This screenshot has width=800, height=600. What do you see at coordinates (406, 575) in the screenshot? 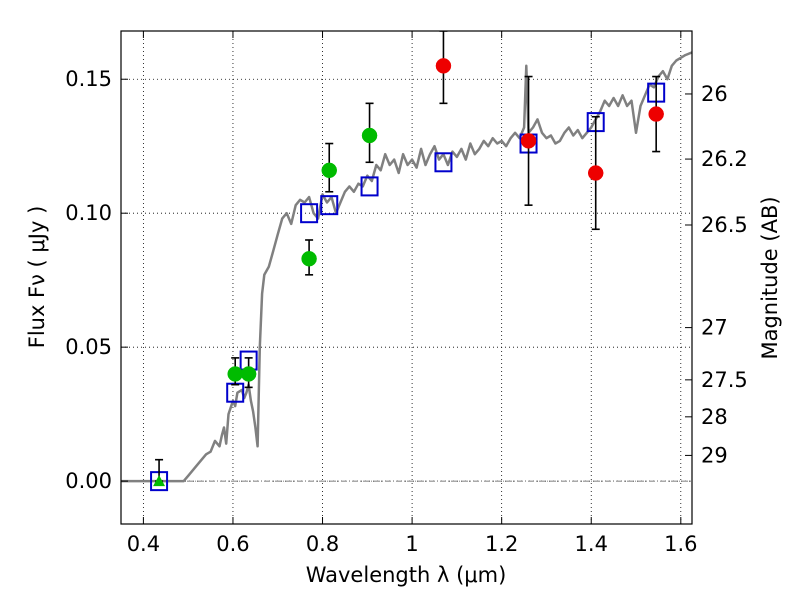
I see `x-axis-label: Wavelength λ (μm)` at bounding box center [406, 575].